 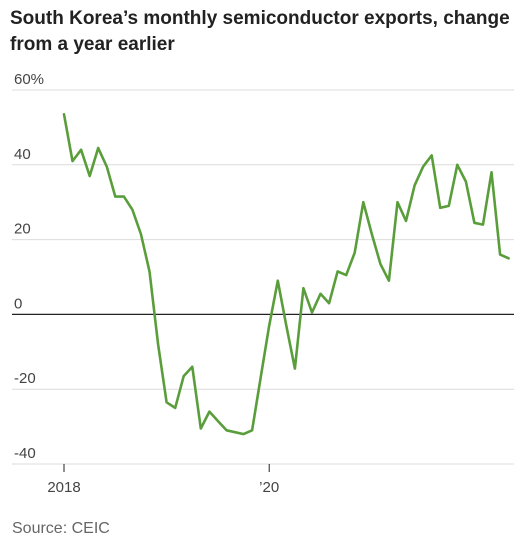 What do you see at coordinates (22, 154) in the screenshot?
I see `y-tick-label: 40` at bounding box center [22, 154].